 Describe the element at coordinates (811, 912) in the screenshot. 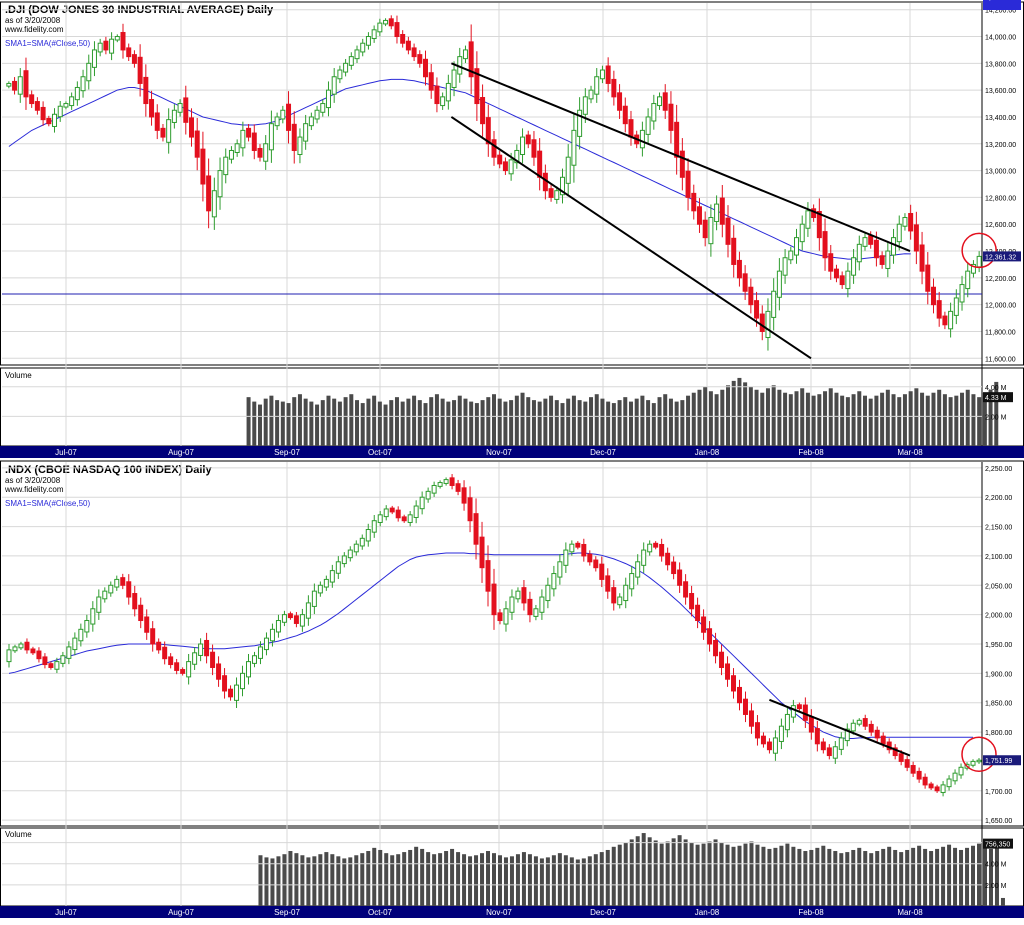

I see `ndx-x-tick-label: Feb-08` at that location.